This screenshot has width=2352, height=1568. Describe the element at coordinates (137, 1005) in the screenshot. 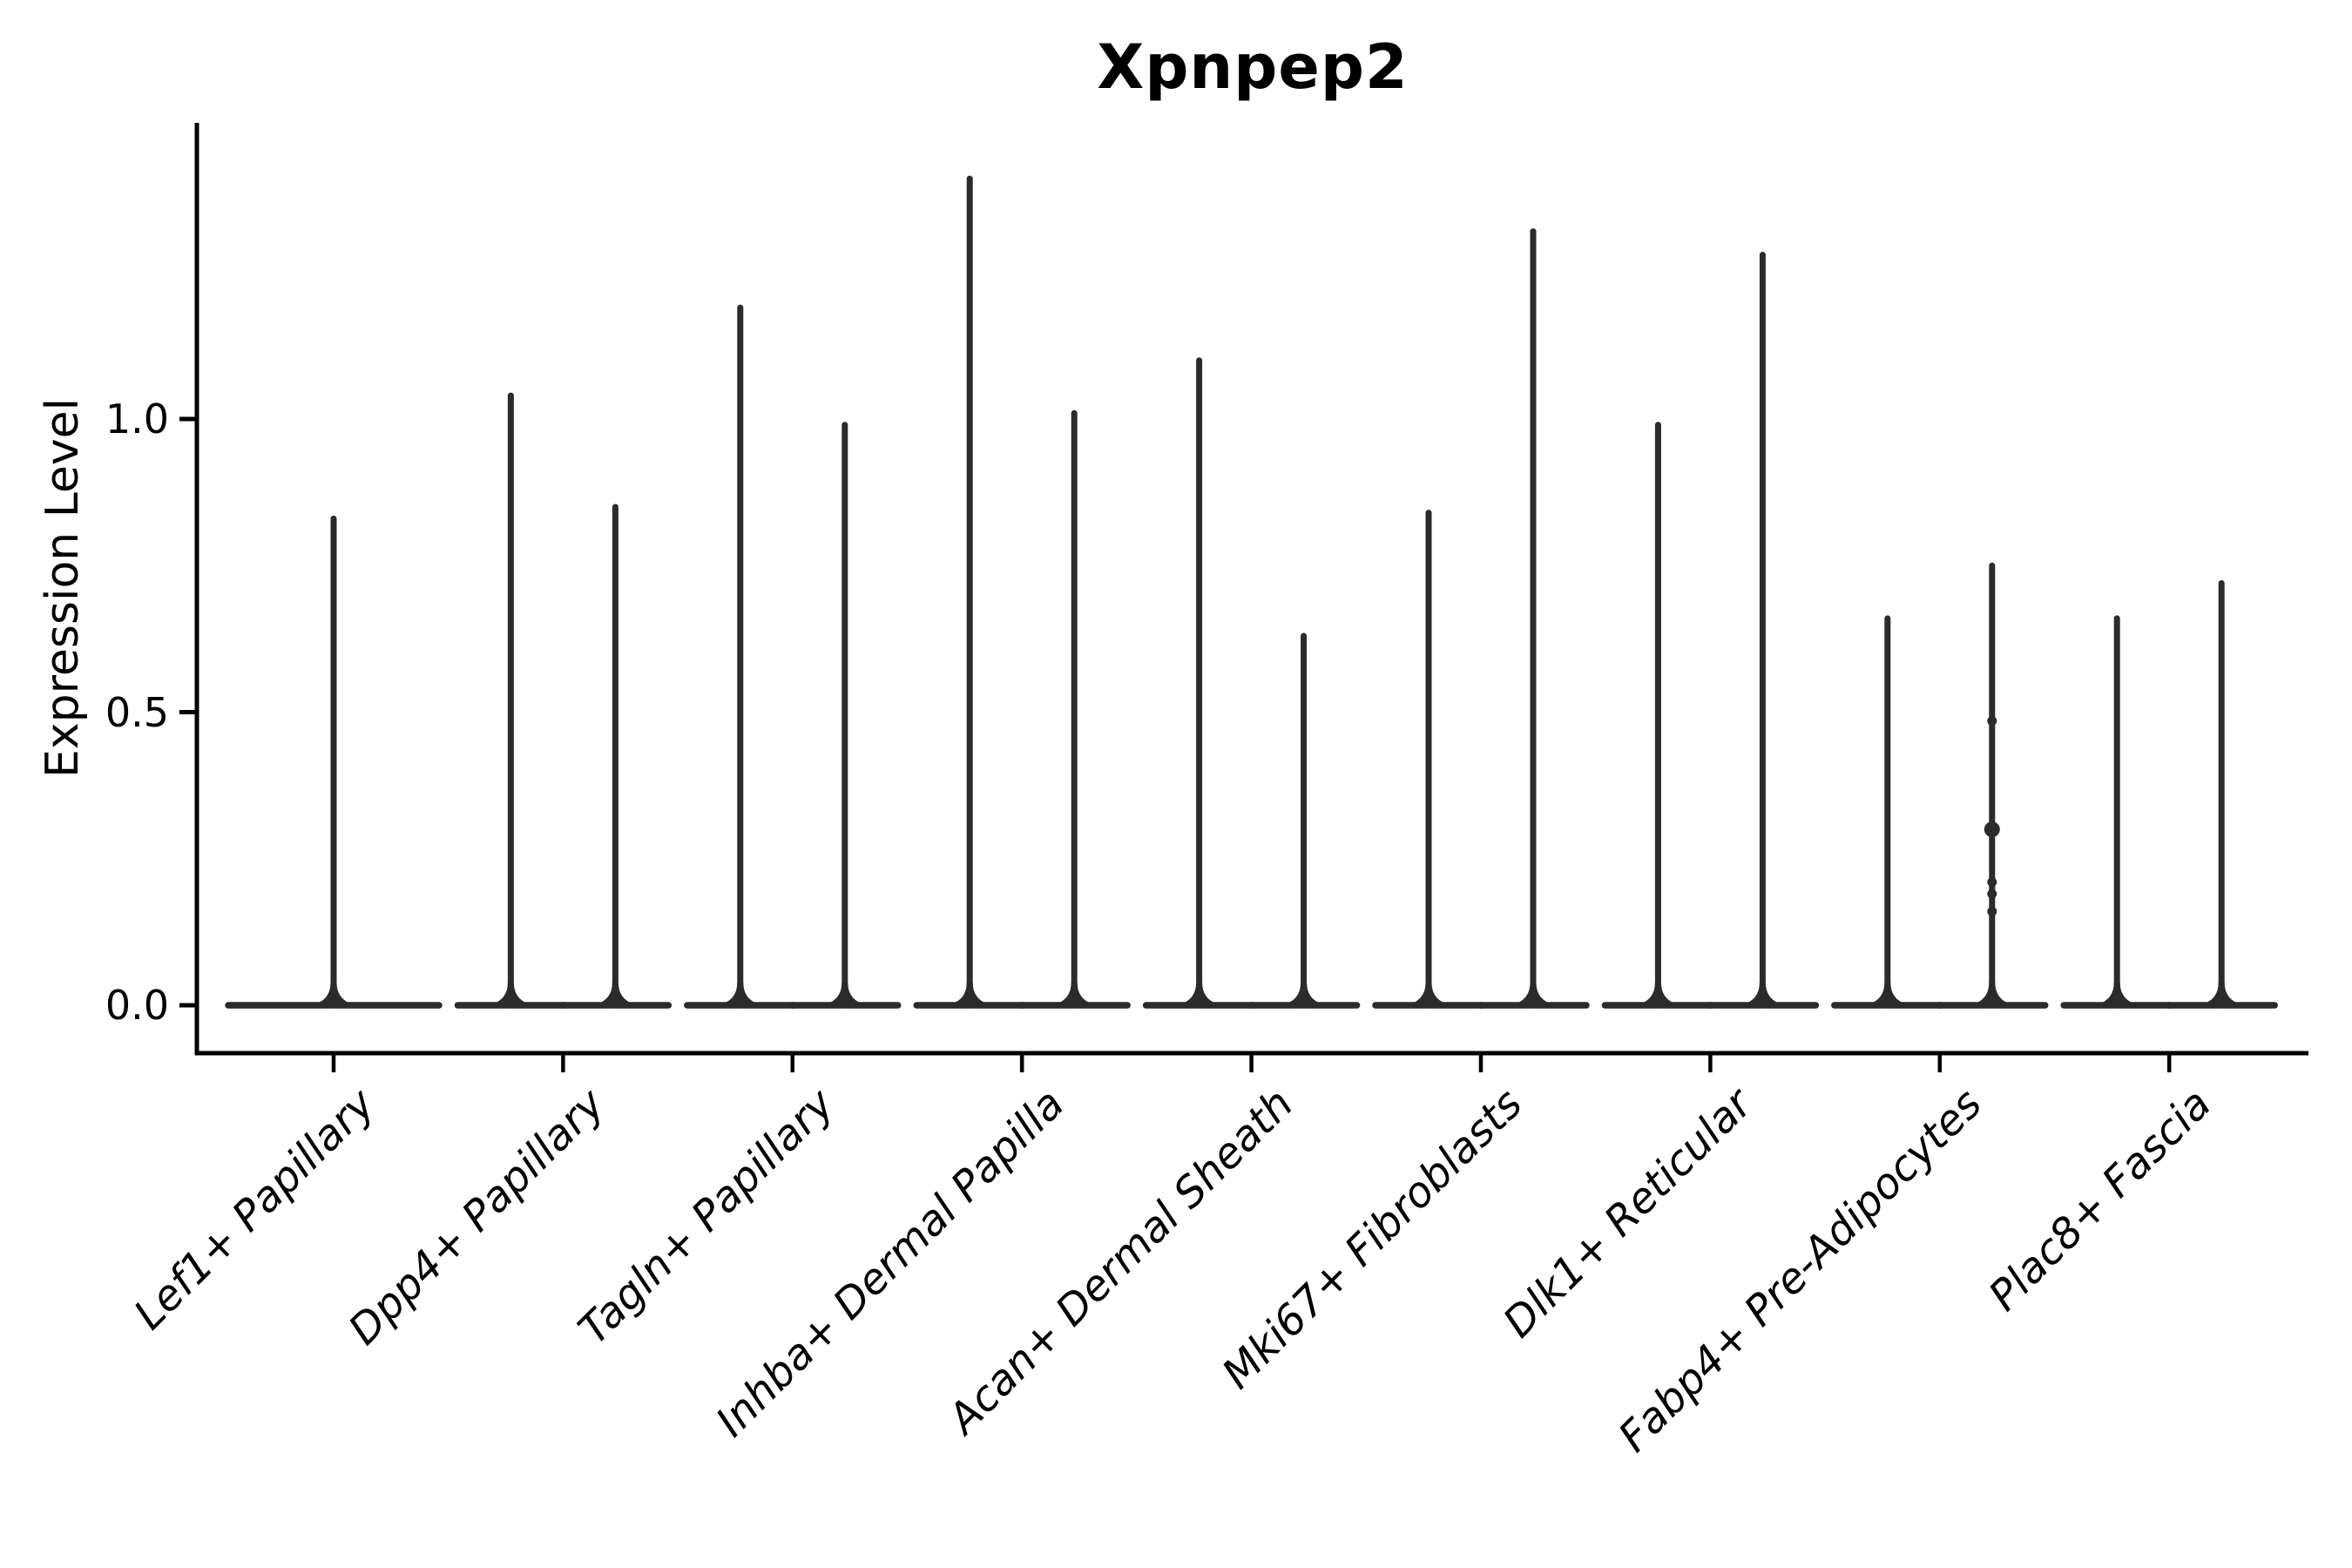

I see `y-tick-label: 0.0` at that location.